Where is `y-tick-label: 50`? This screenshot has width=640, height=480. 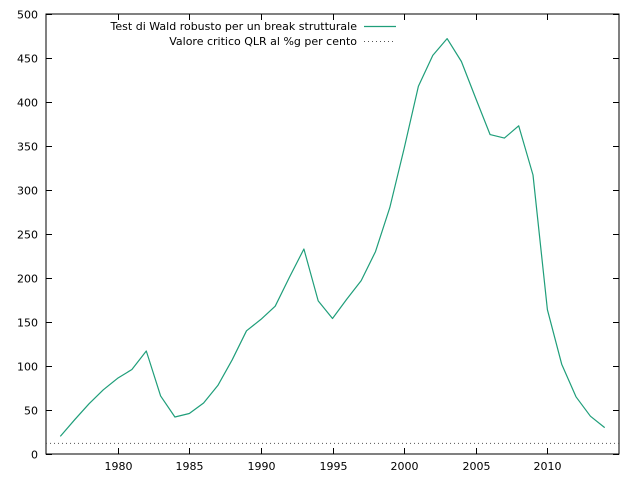
y-tick-label: 50 is located at coordinates (31, 411).